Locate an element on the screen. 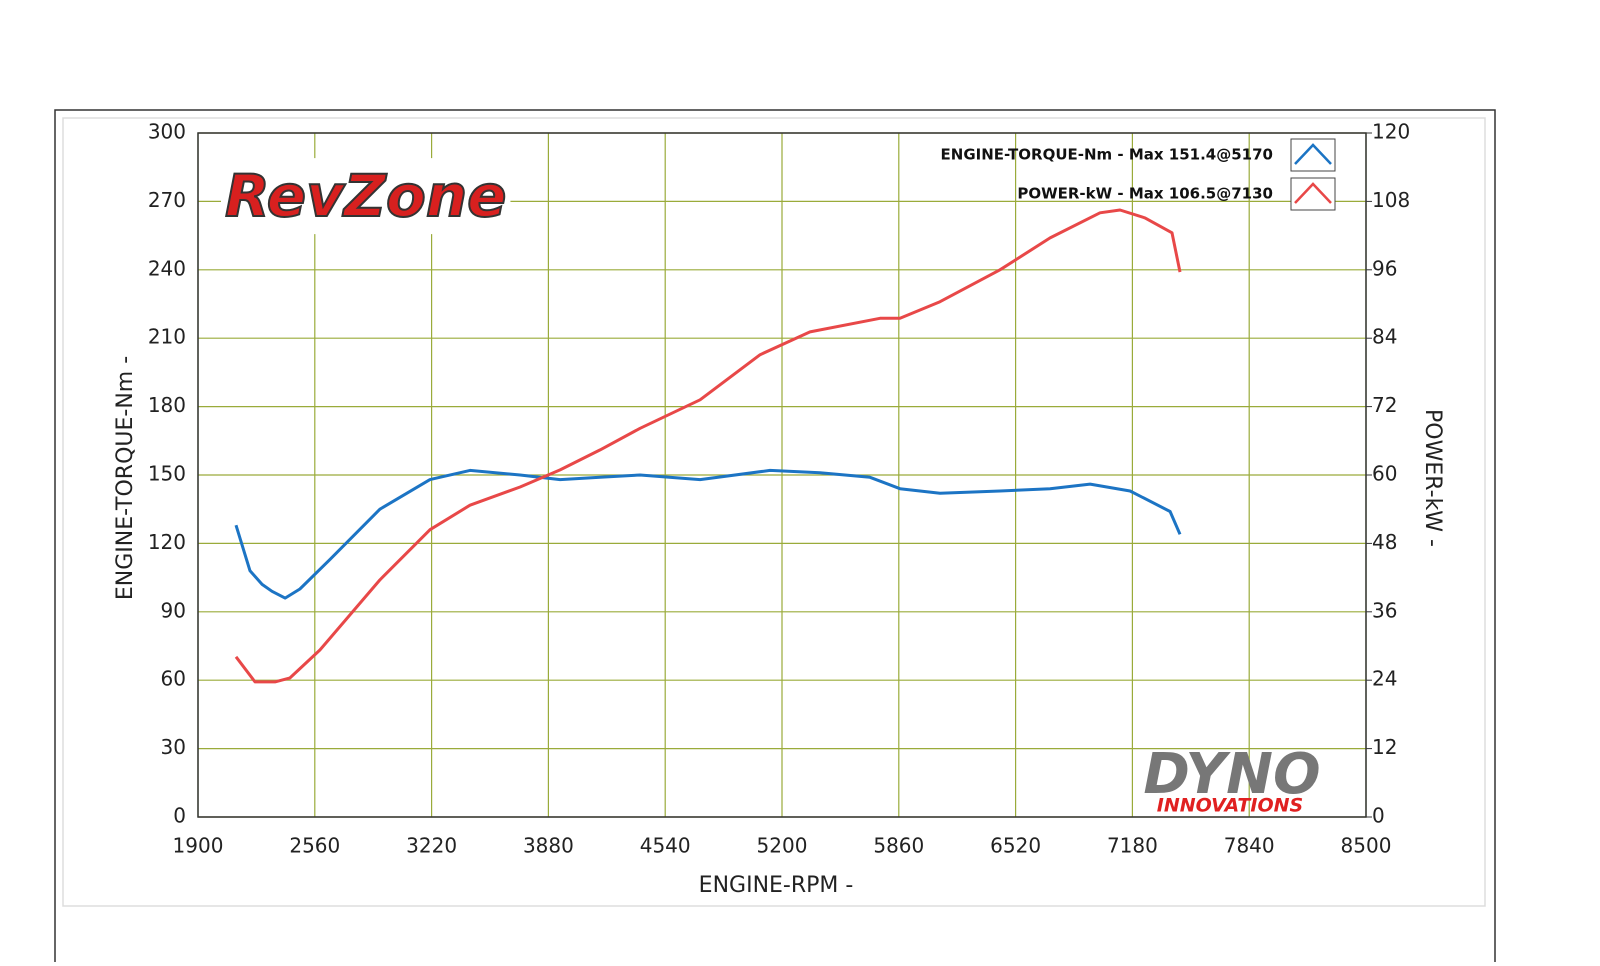  x-tick-label: 4540 is located at coordinates (665, 846).